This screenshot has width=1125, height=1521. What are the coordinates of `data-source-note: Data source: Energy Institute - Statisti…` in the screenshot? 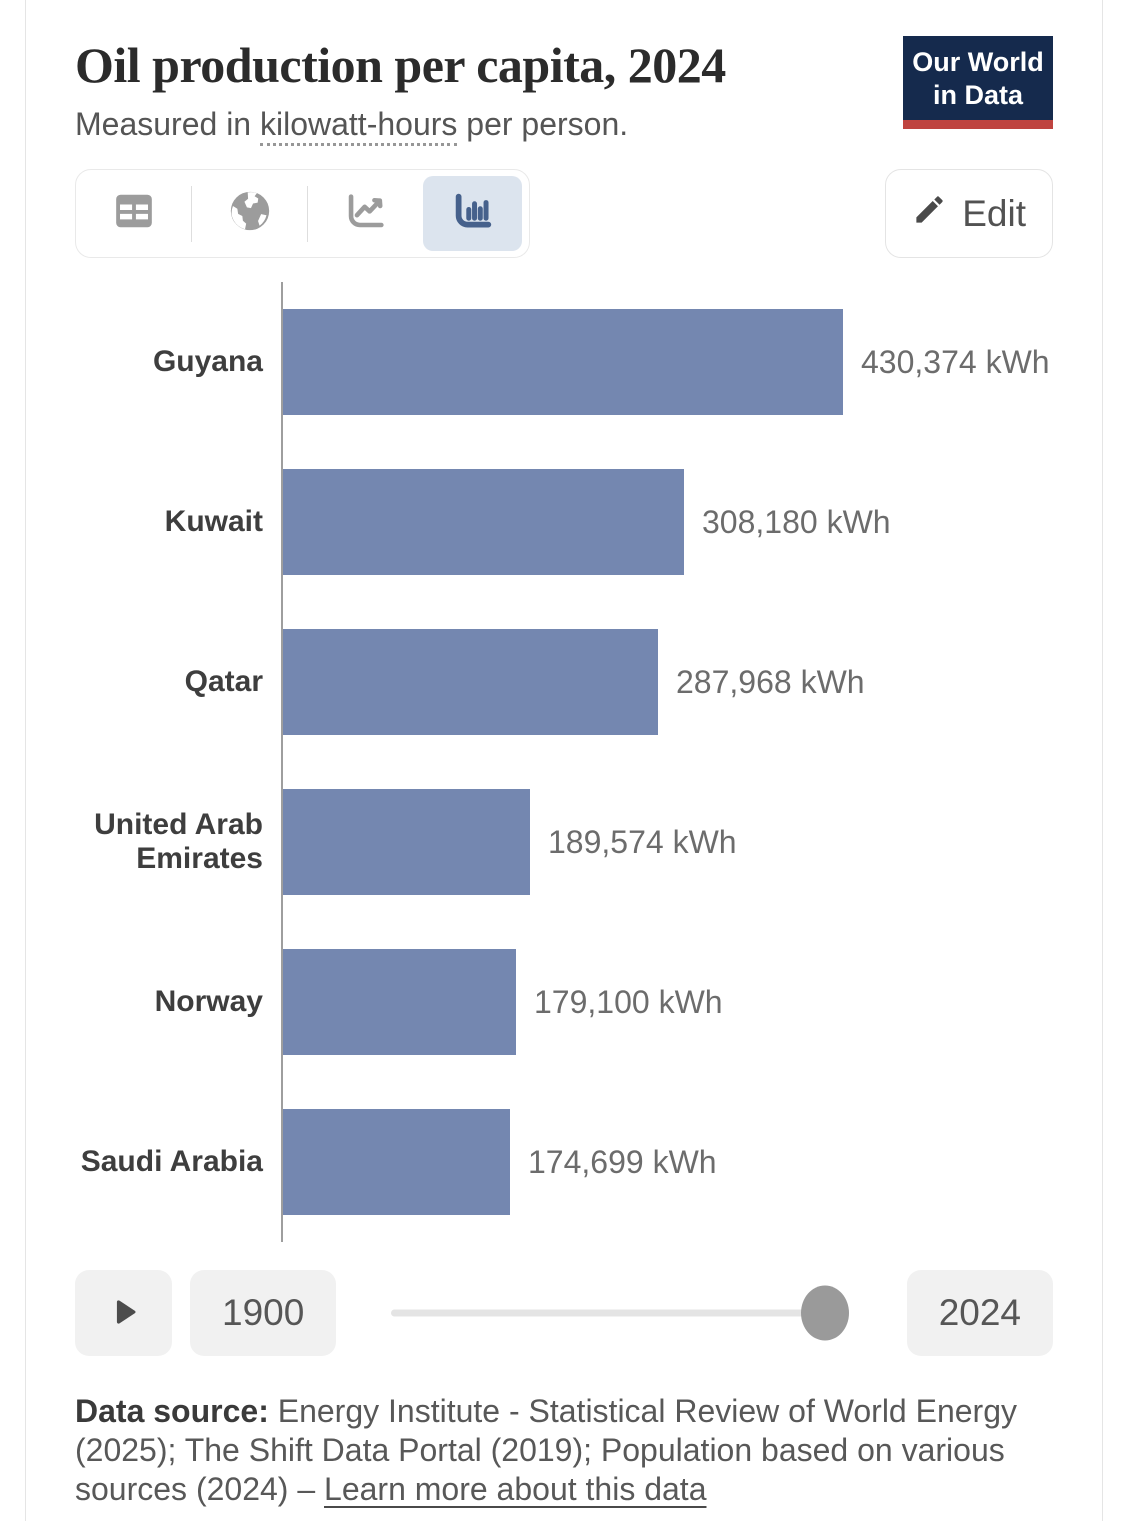 It's located at (564, 1450).